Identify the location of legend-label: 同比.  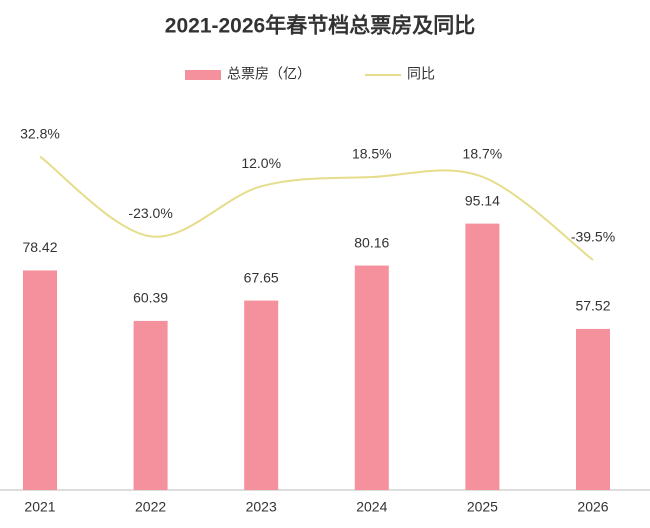
(421, 74).